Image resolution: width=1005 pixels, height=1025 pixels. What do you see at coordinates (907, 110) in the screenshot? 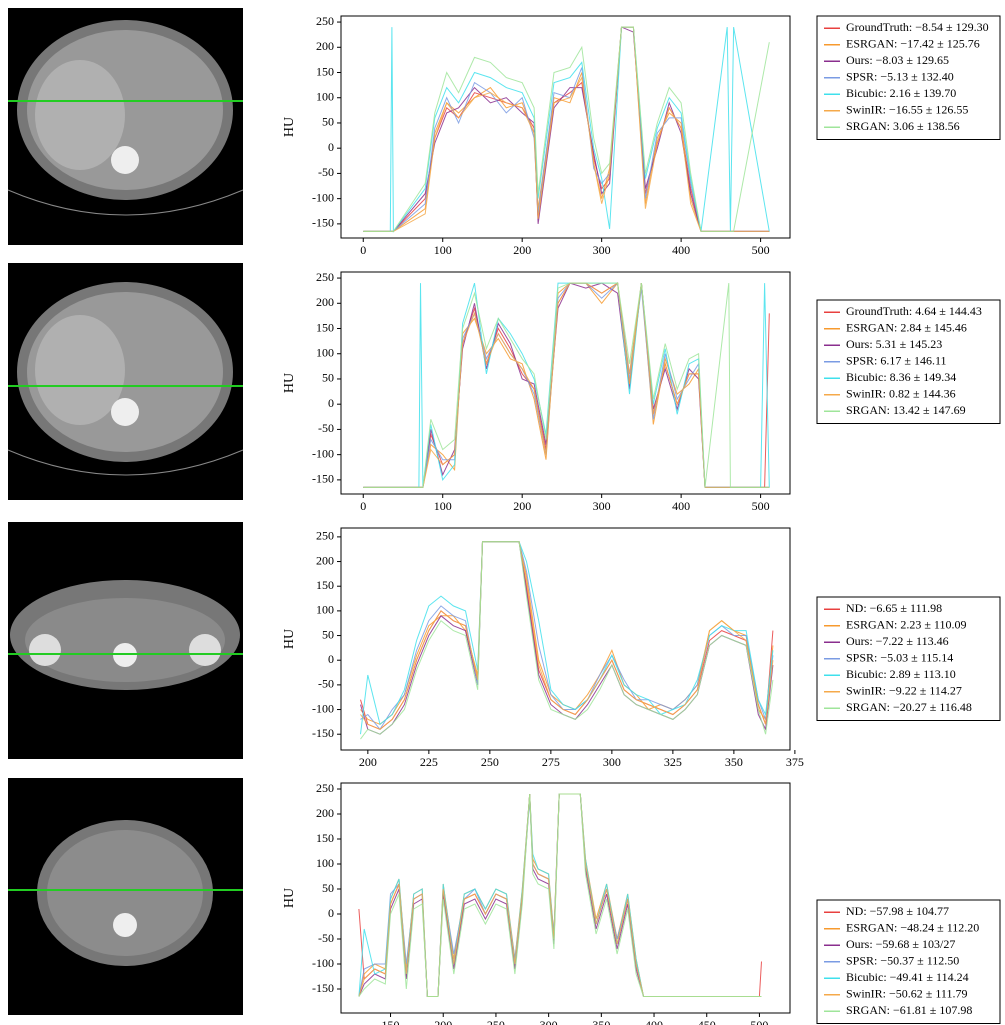
I see `legend-label: SwinIR: −16.55 ± 126.55` at bounding box center [907, 110].